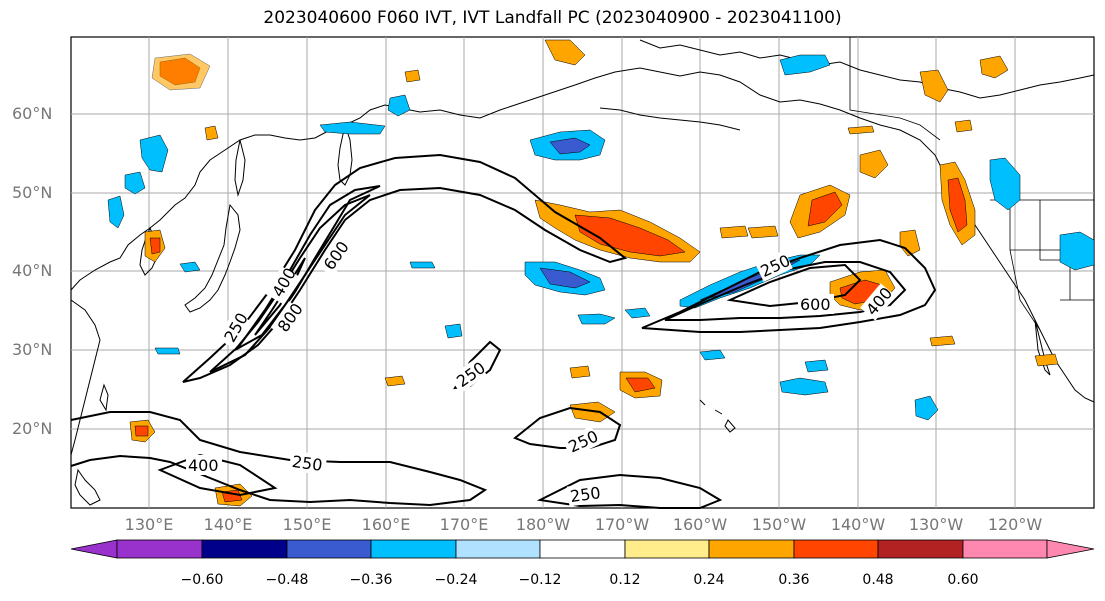  I want to click on philippines-coast, so click(87, 487).